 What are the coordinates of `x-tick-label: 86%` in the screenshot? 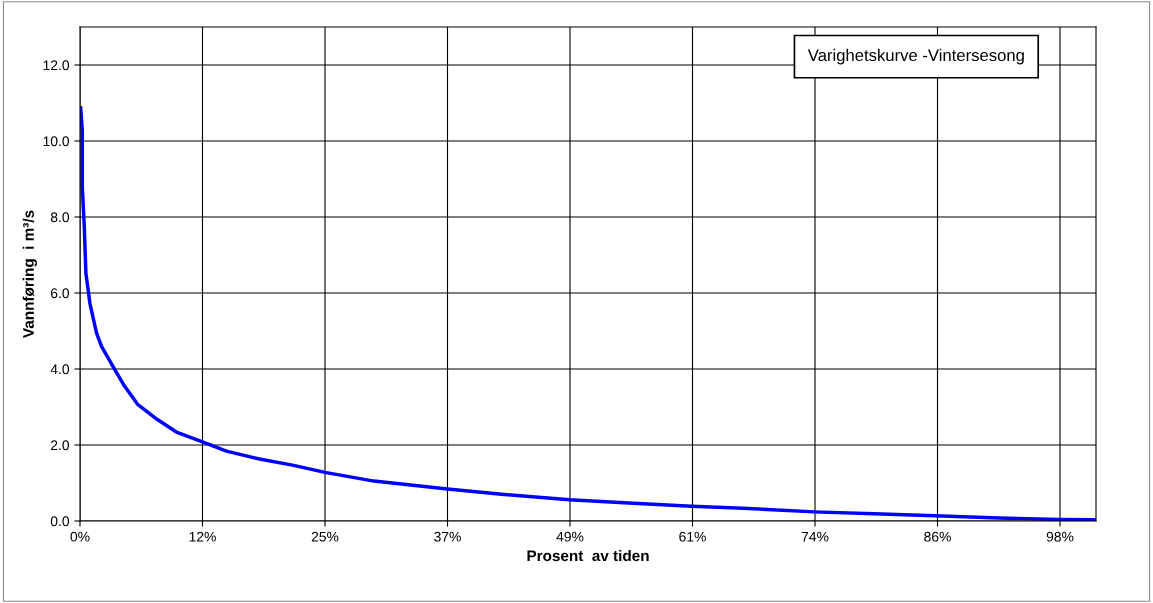 It's located at (937, 536).